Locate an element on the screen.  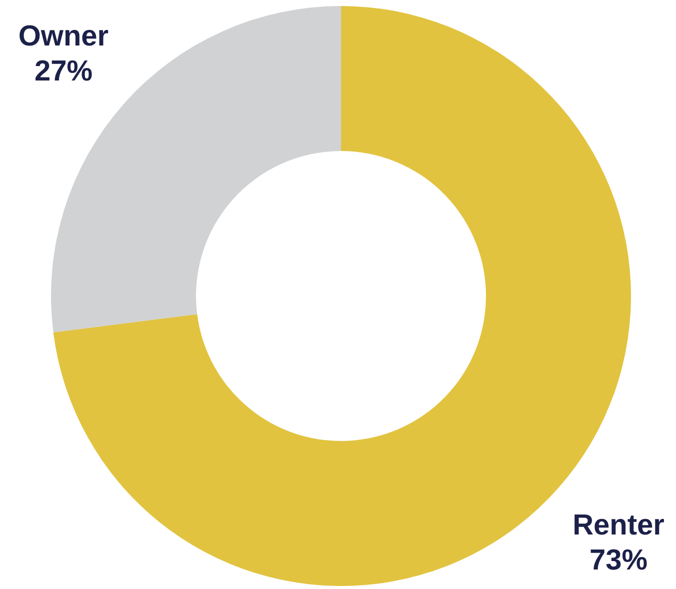
data-label: 73% is located at coordinates (619, 560).